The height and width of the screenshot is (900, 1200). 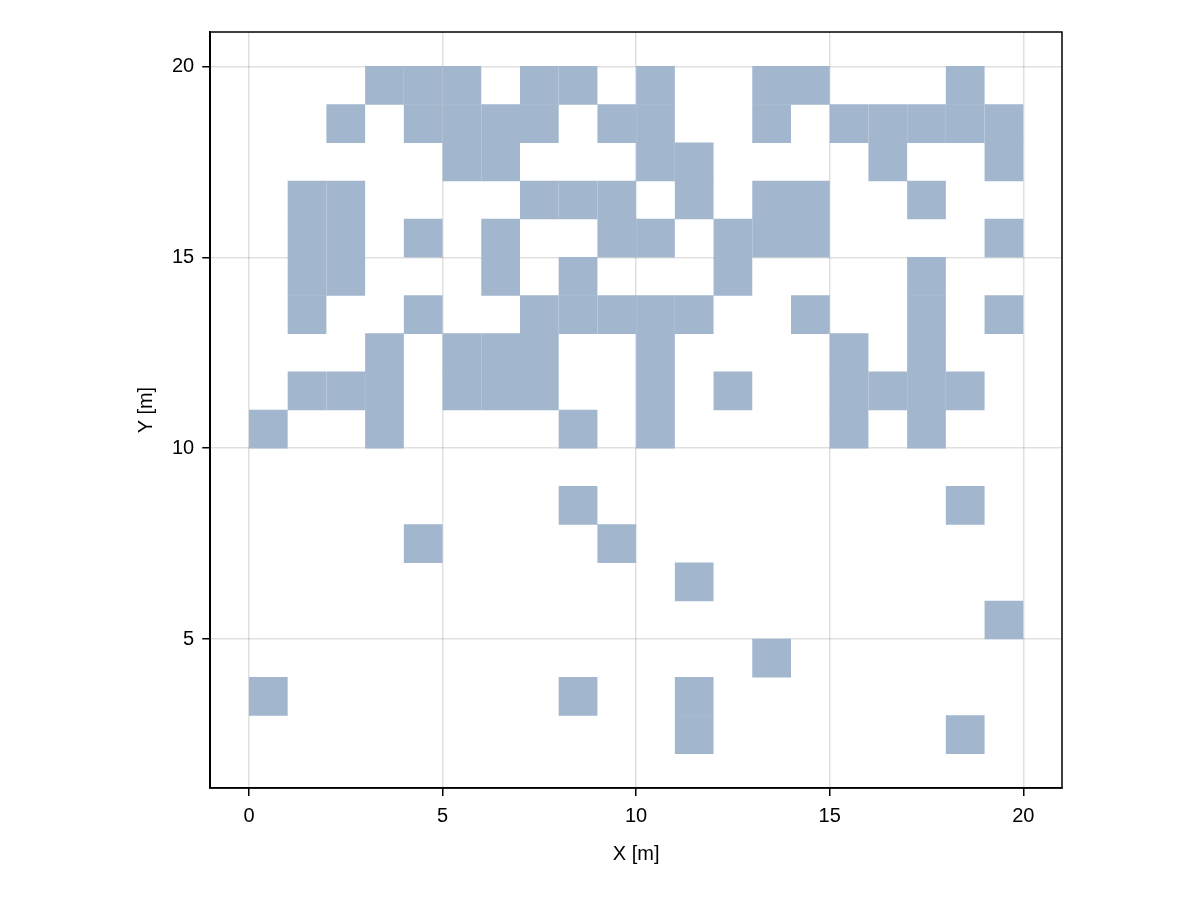 What do you see at coordinates (249, 814) in the screenshot?
I see `x-tick-label: 0` at bounding box center [249, 814].